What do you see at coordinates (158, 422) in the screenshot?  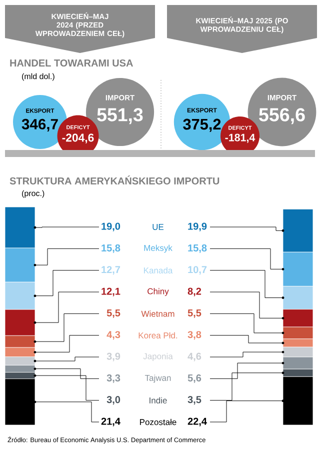 I see `text: Pozostałe` at bounding box center [158, 422].